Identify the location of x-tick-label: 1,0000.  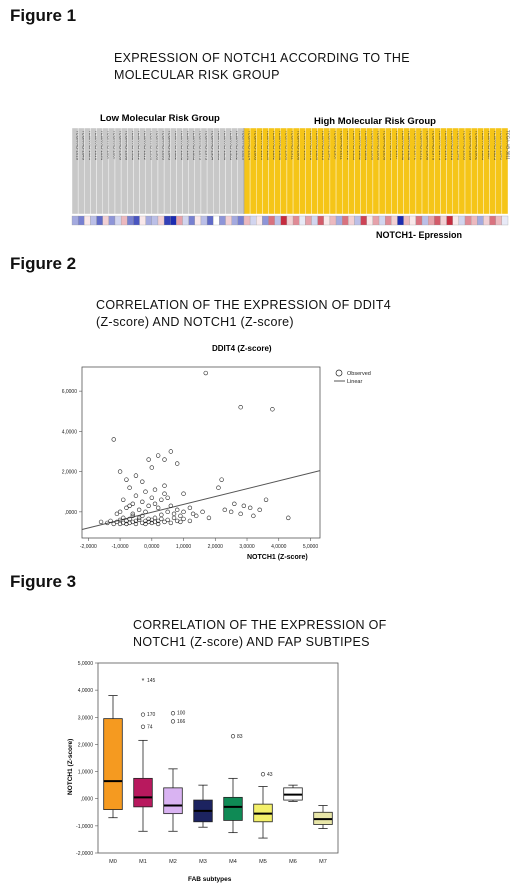
(184, 547).